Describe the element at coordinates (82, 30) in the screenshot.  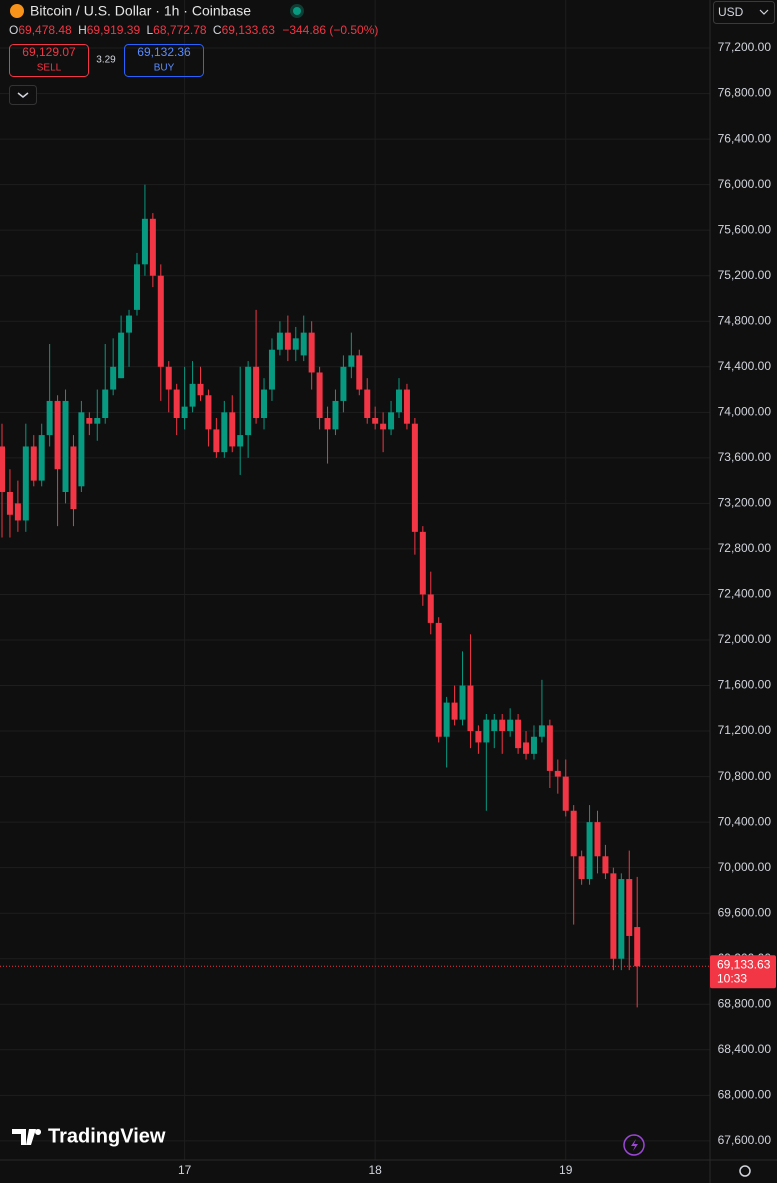
I see `ohlc-key: H` at that location.